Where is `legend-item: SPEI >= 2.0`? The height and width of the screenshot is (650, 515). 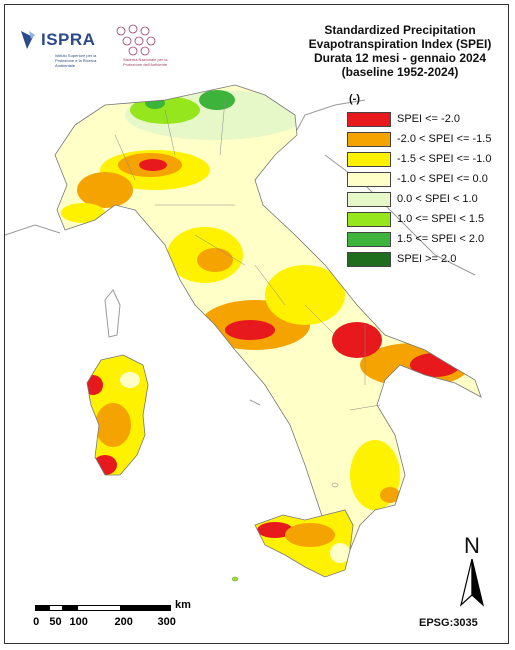 legend-item: SPEI >= 2.0 is located at coordinates (419, 259).